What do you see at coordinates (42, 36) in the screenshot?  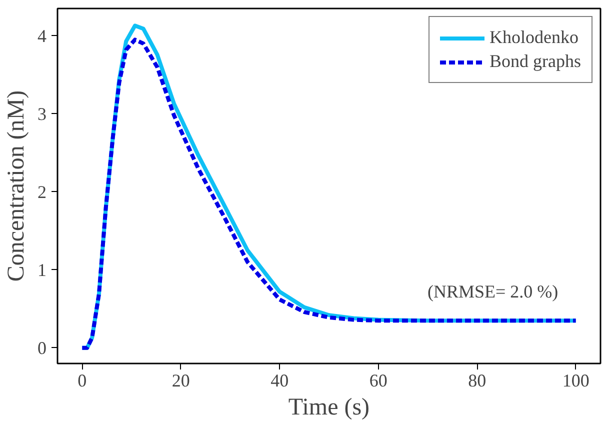 I see `y-tick-label: 4` at bounding box center [42, 36].